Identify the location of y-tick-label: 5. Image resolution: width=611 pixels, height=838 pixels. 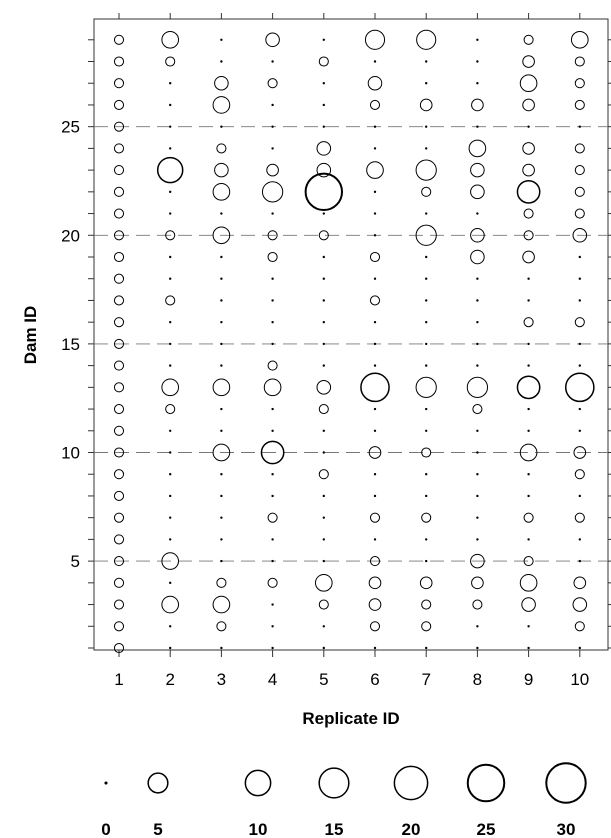
(75, 561).